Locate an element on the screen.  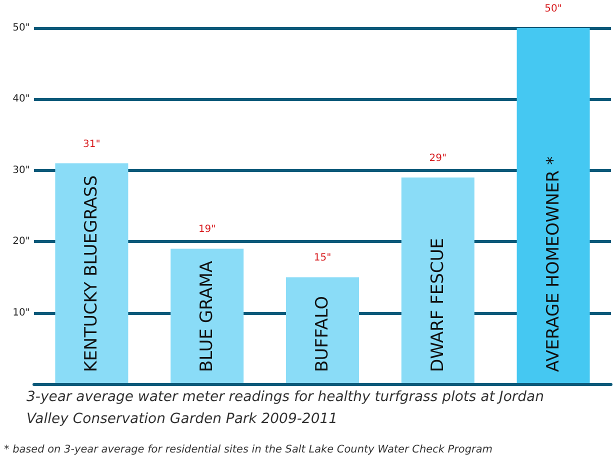
y-tick-label: 10" is located at coordinates (21, 312).